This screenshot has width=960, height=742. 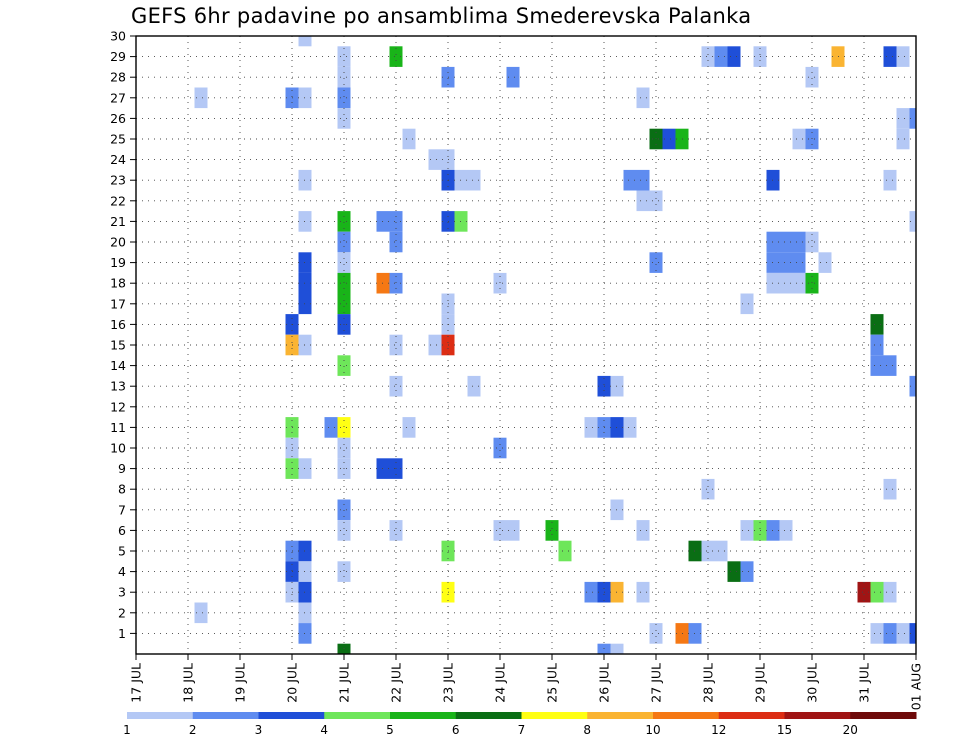 What do you see at coordinates (118, 427) in the screenshot?
I see `y-tick-label: 11` at bounding box center [118, 427].